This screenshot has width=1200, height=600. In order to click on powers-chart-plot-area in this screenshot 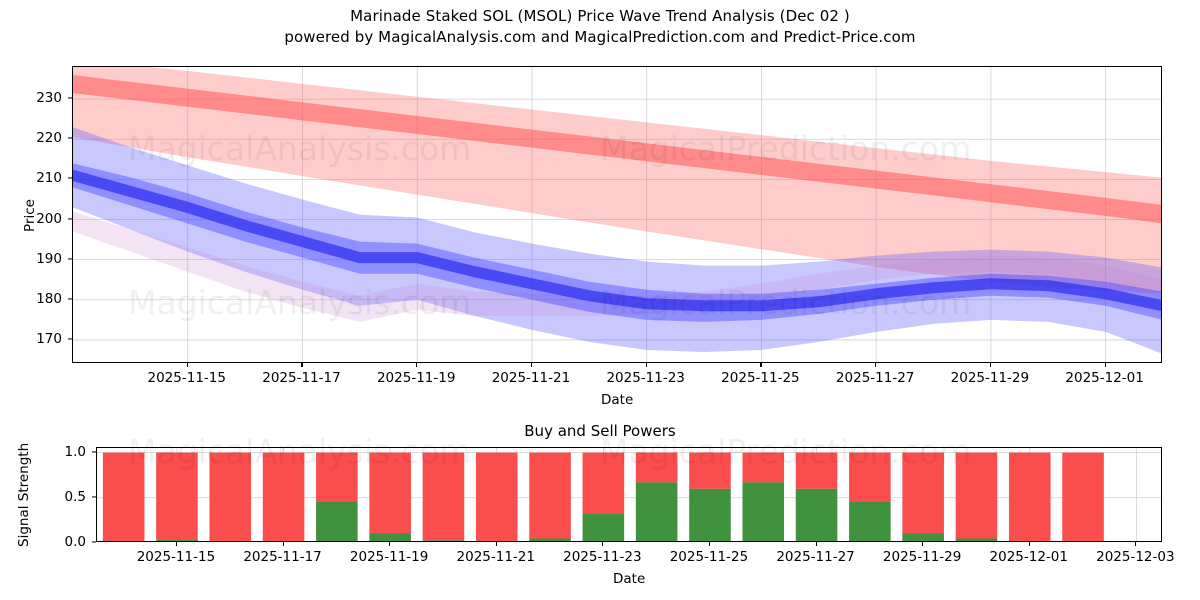, I will do `click(629, 494)`.